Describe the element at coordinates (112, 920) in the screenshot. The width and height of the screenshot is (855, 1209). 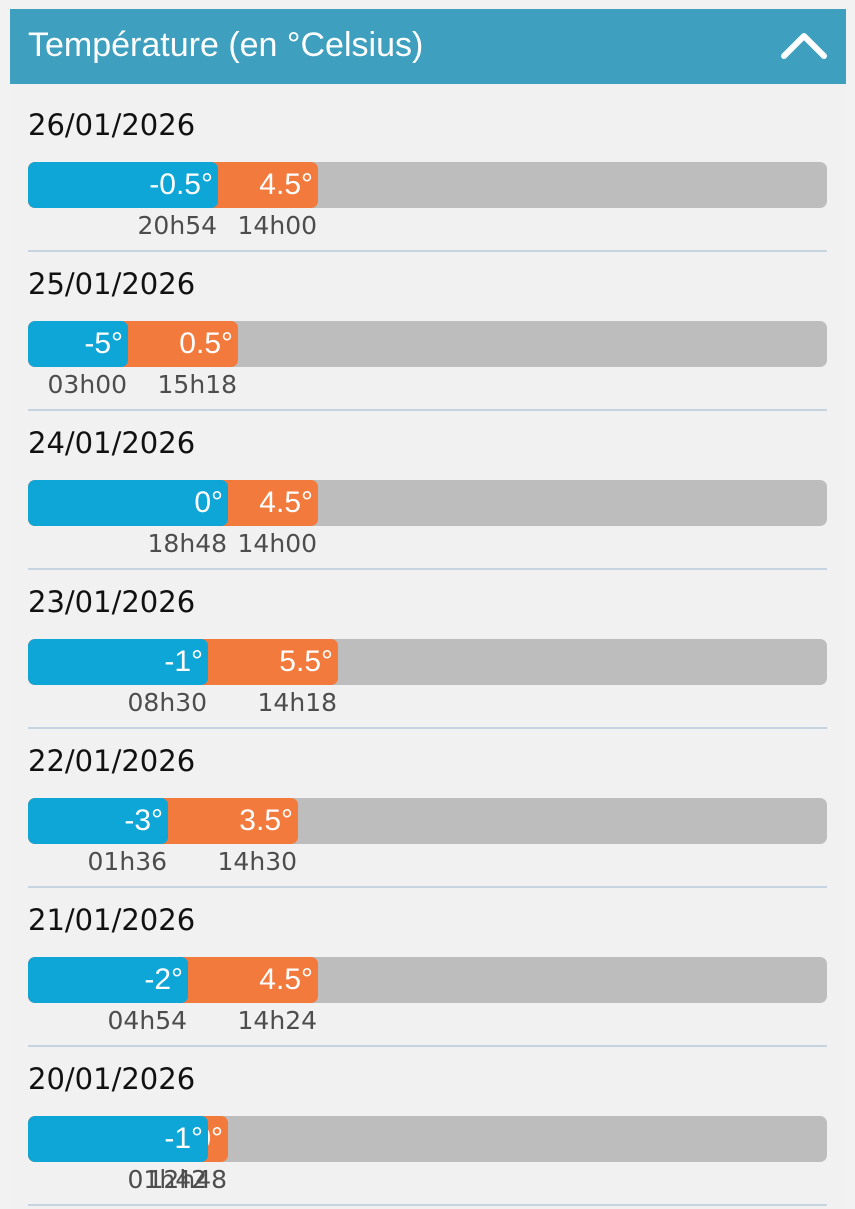
I see `day-date: 21/01/2026` at that location.